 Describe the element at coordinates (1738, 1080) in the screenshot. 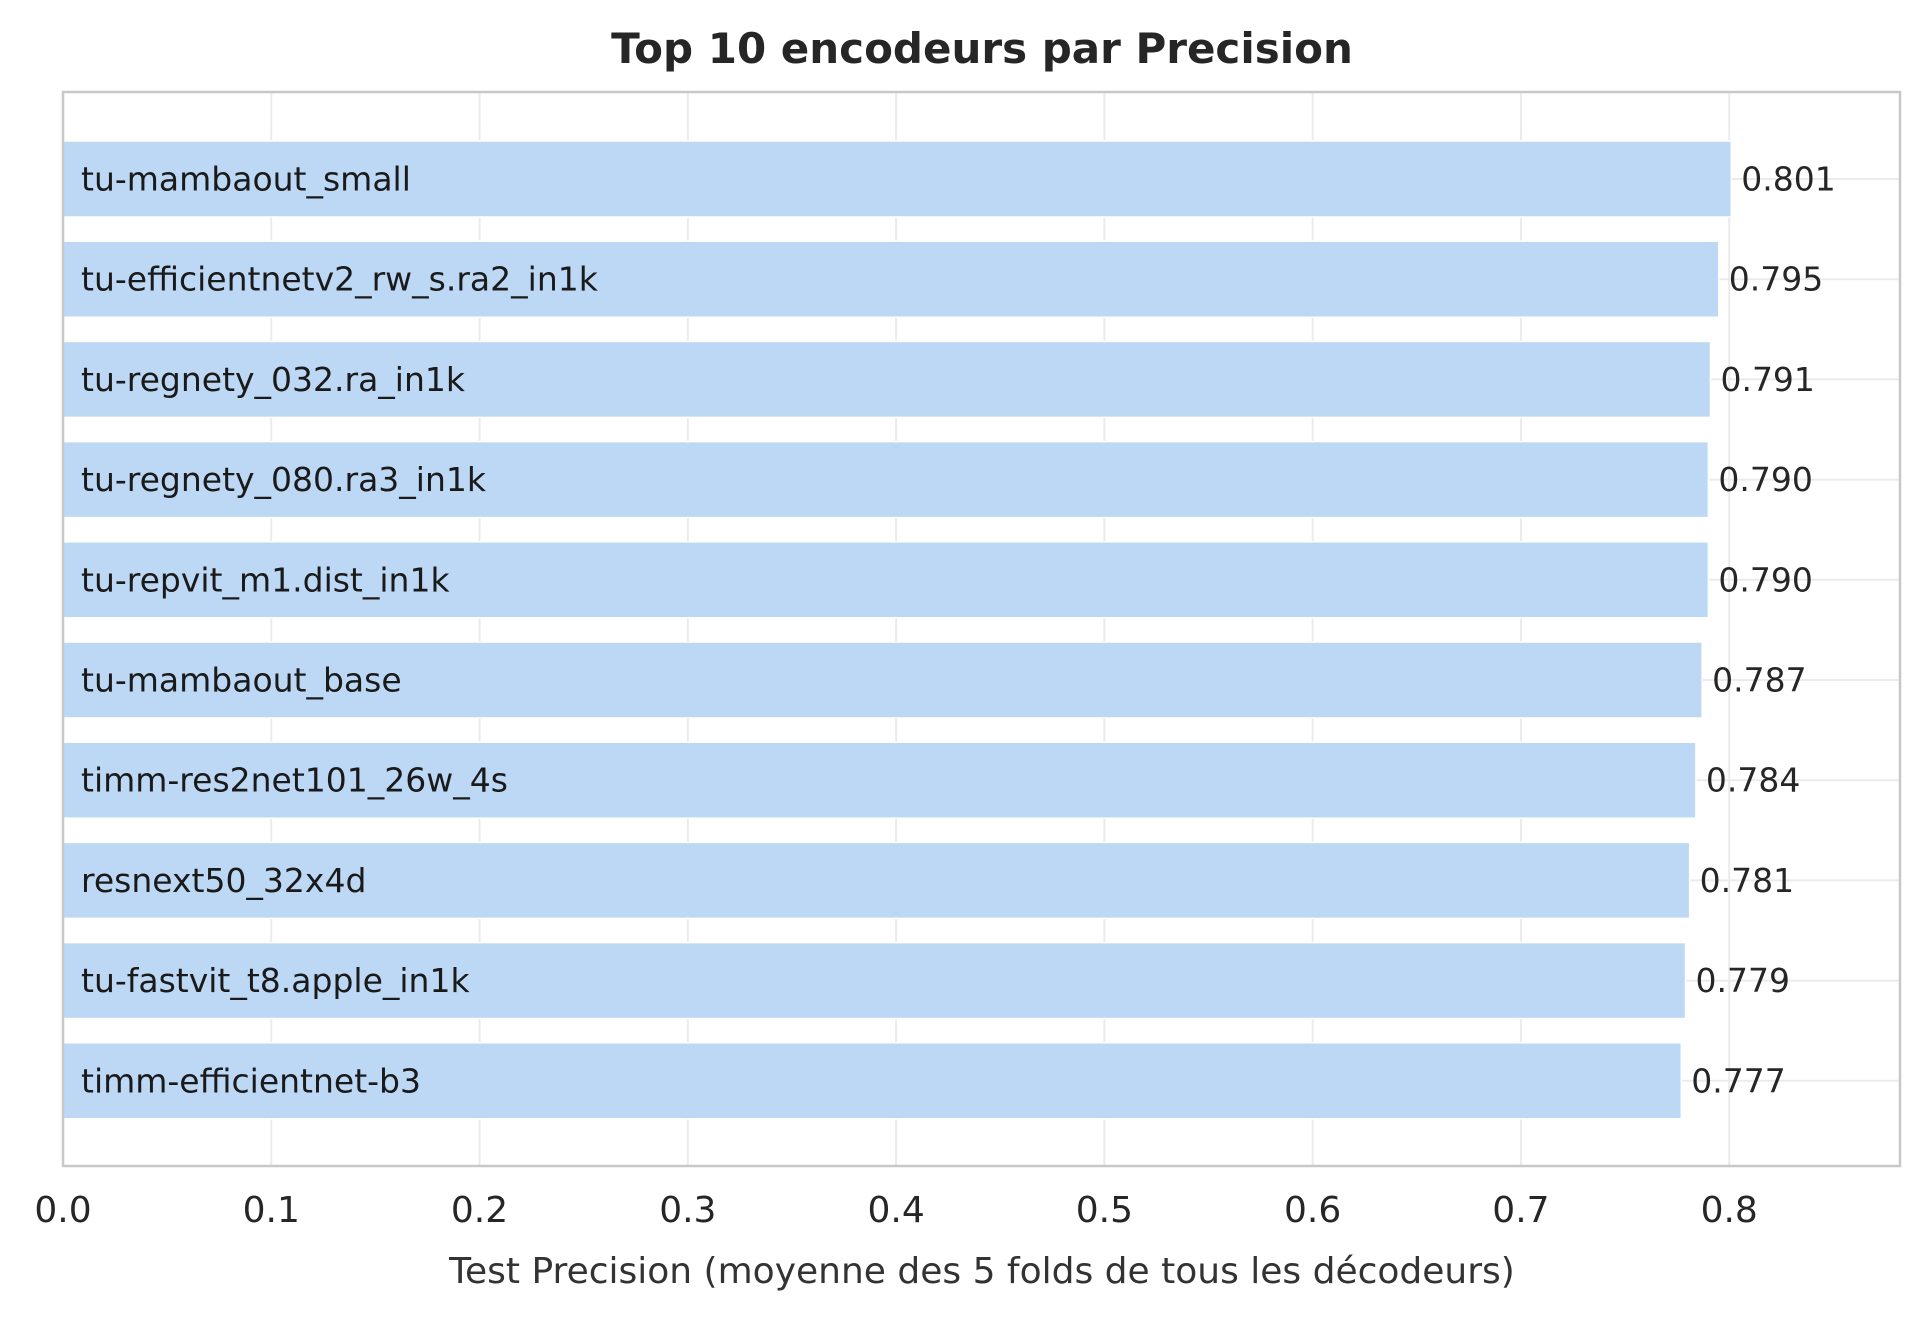

I see `bar-value-label: 0.777` at that location.